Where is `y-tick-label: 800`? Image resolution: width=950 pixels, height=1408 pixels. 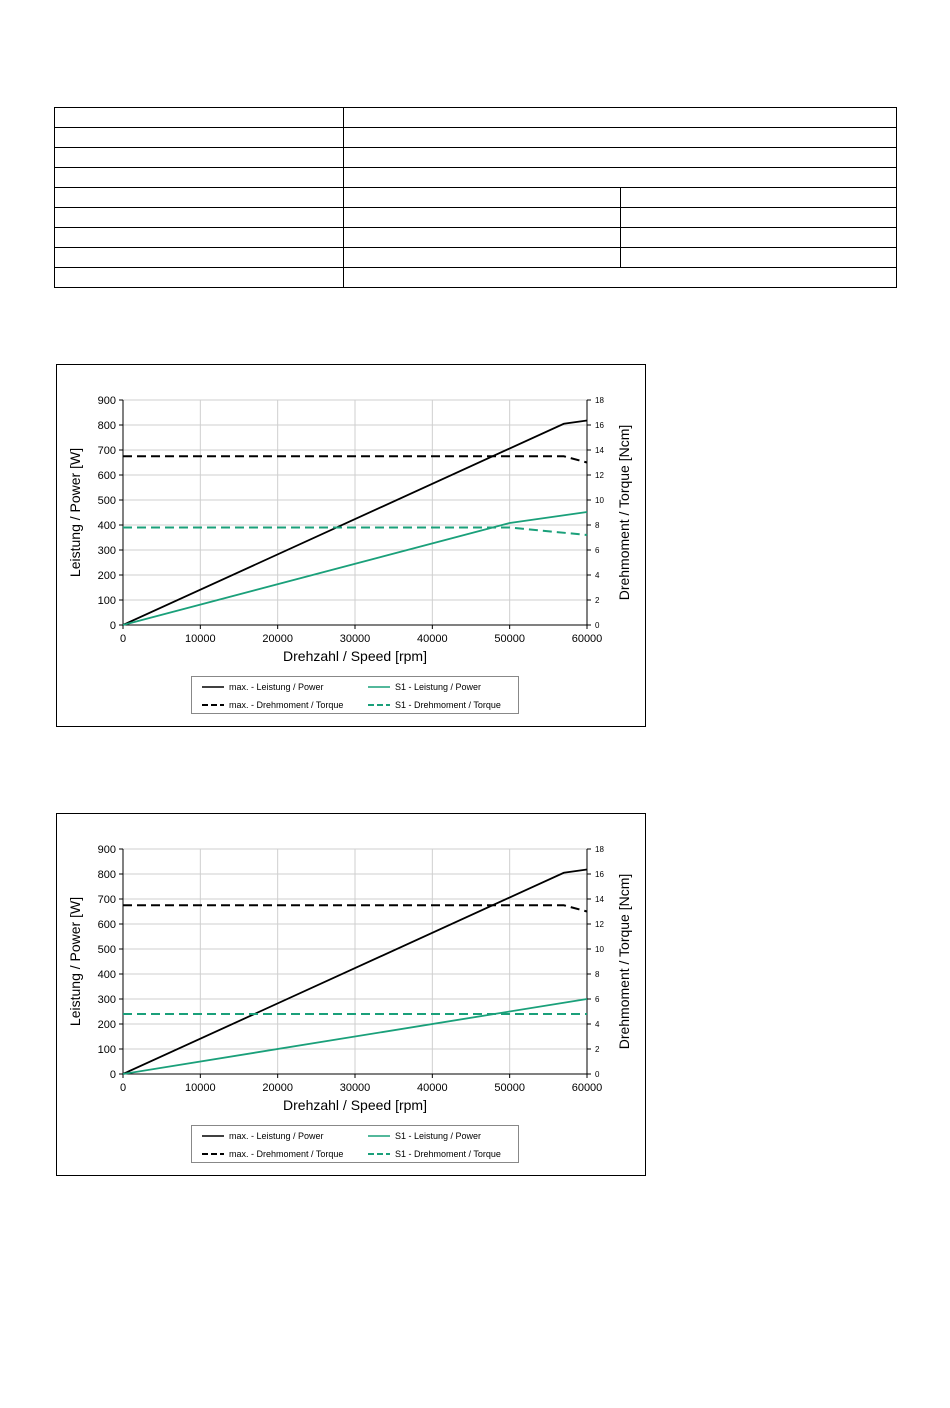 y-tick-label: 800 is located at coordinates (107, 875).